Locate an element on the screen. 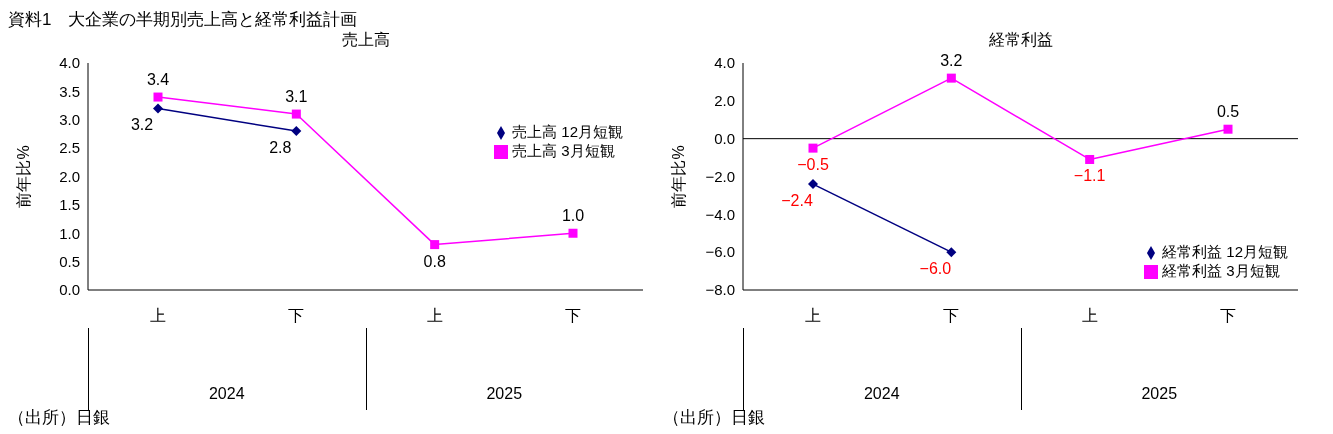 The width and height of the screenshot is (1333, 434). chart-title: 経常利益 is located at coordinates (1020, 40).